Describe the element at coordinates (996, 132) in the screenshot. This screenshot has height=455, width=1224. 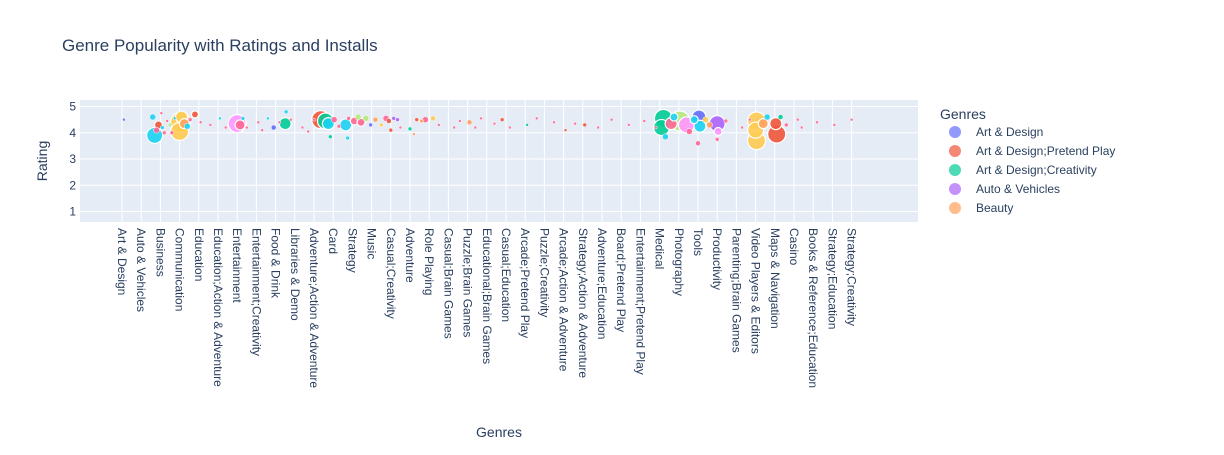
I see `legend-item: Art & Design` at that location.